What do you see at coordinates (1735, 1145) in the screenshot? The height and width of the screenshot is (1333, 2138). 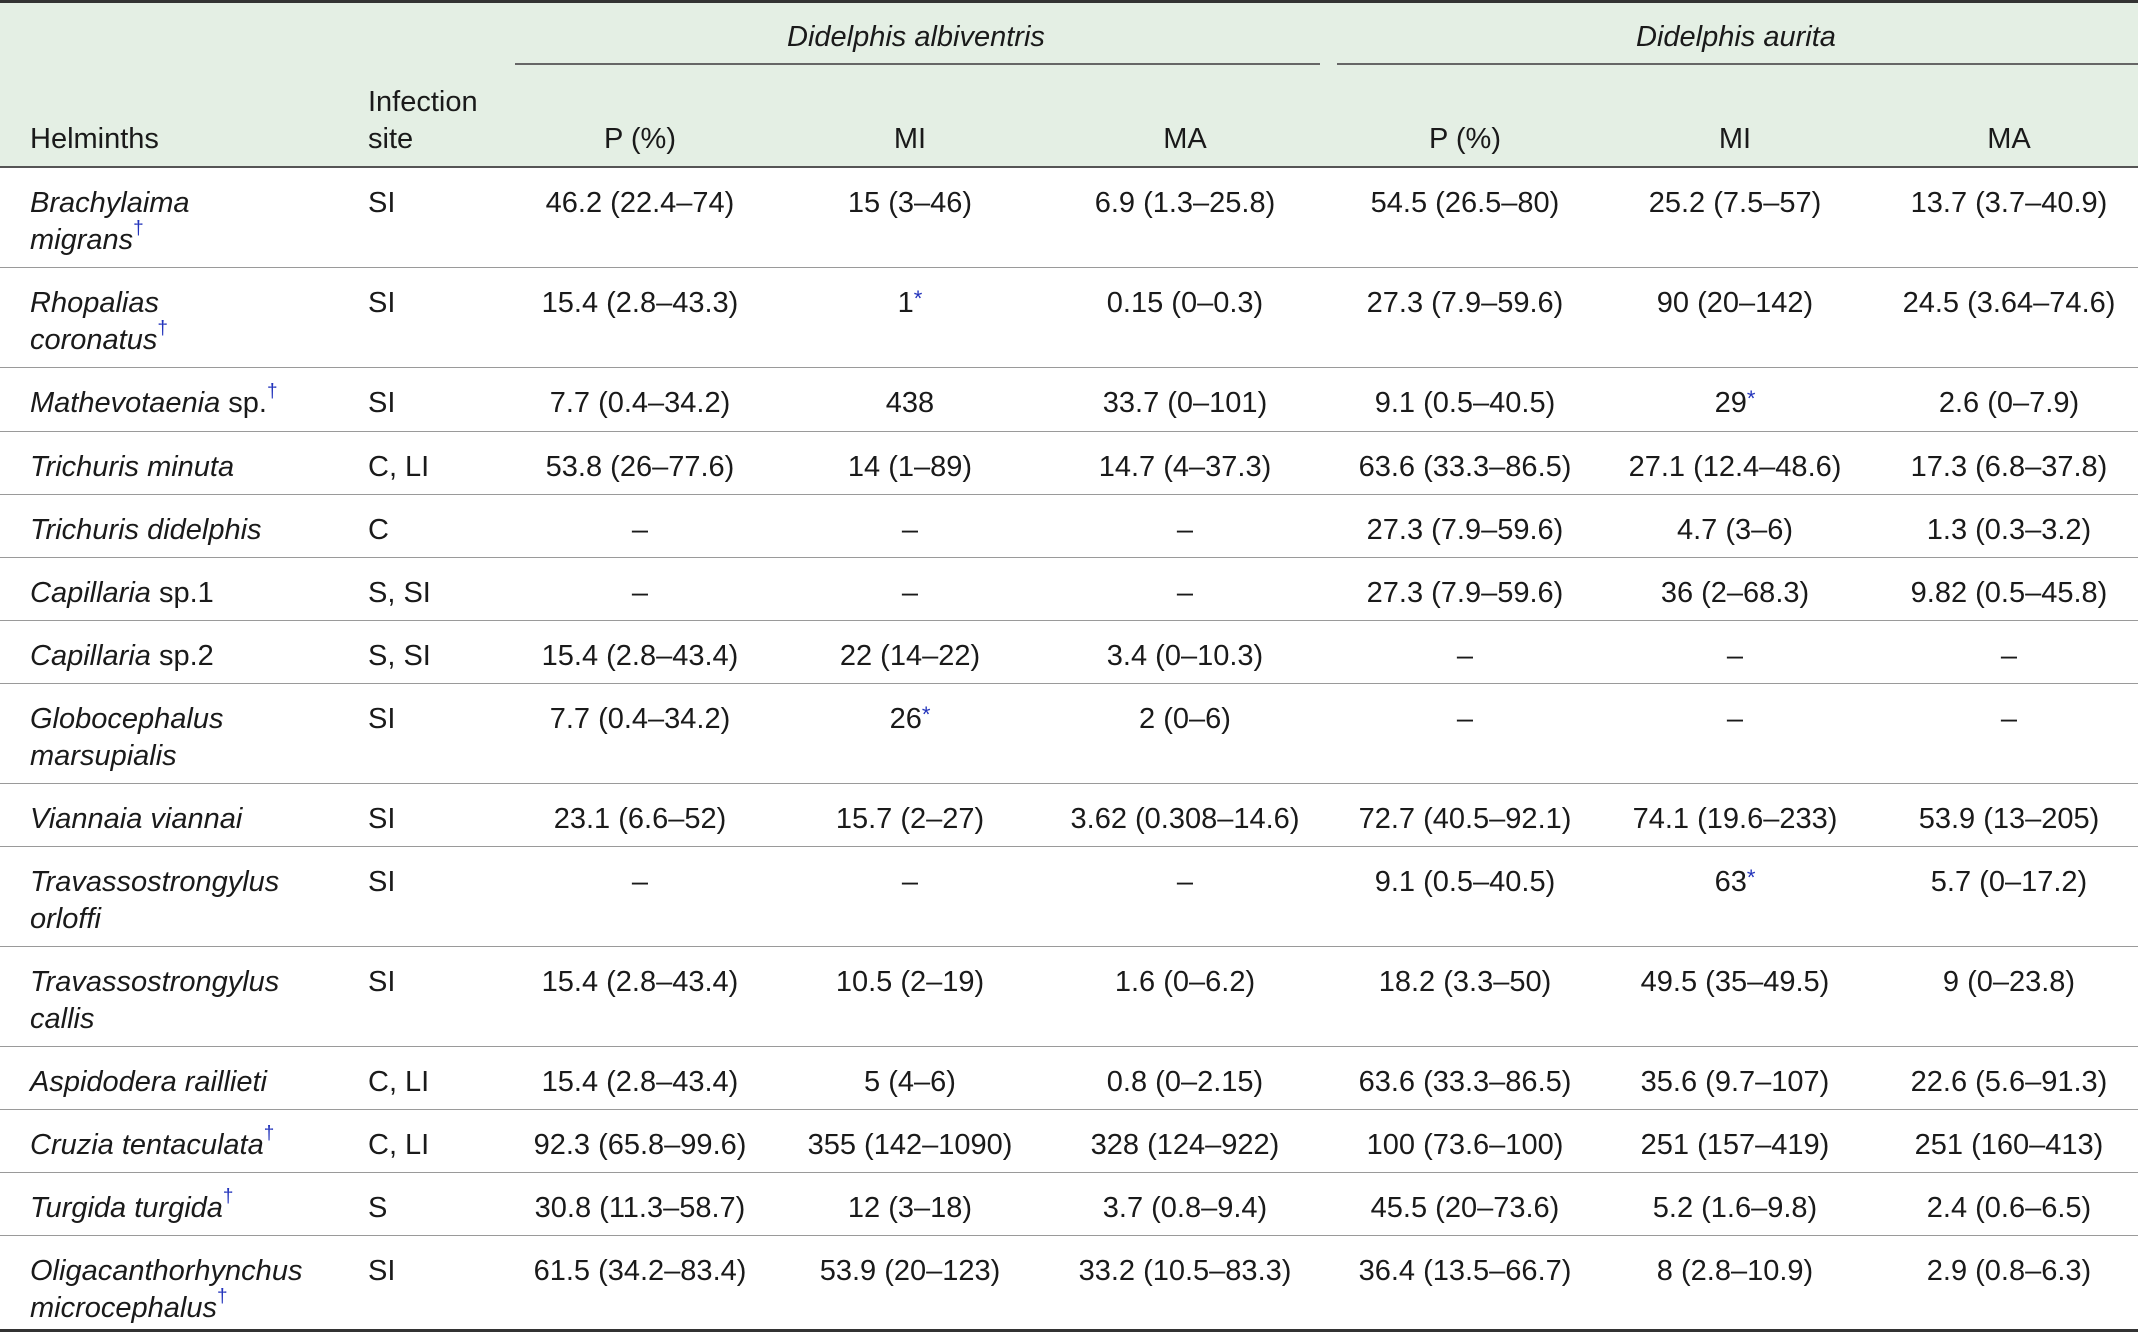 I see `cell-mi-aurita: 251 (157–419)` at bounding box center [1735, 1145].